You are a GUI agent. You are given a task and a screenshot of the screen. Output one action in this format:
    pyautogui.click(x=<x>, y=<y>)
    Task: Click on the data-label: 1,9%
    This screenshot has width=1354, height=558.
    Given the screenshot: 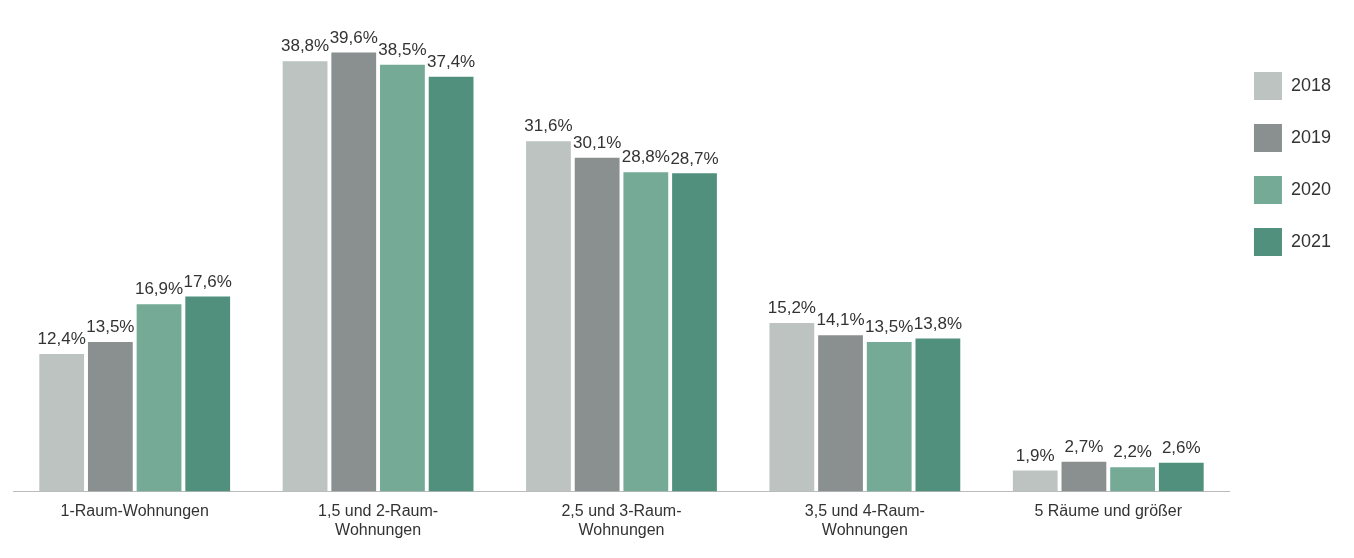 What is the action you would take?
    pyautogui.click(x=1035, y=455)
    